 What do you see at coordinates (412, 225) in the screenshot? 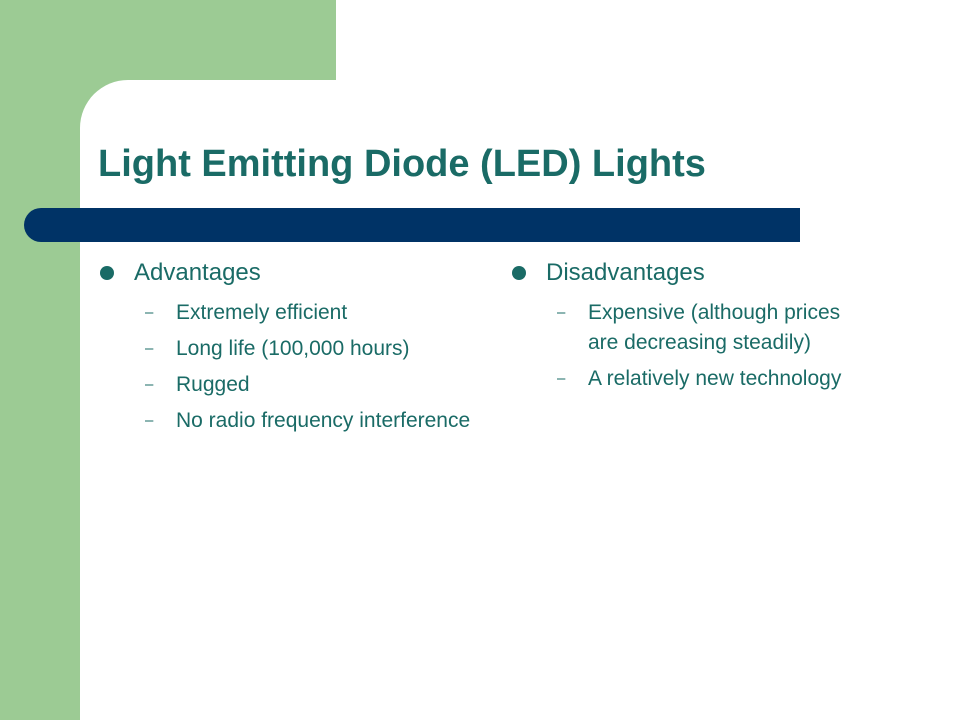
I see `title-underline-bar` at bounding box center [412, 225].